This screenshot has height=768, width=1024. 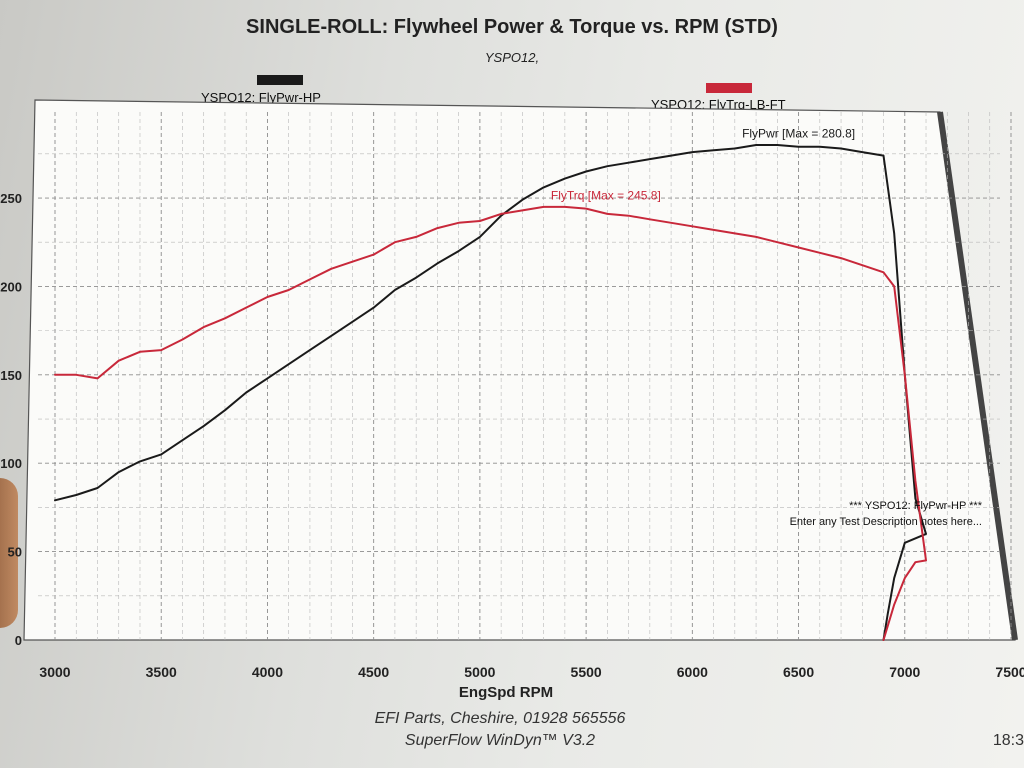 I want to click on x-tick-label: 5500, so click(x=586, y=672).